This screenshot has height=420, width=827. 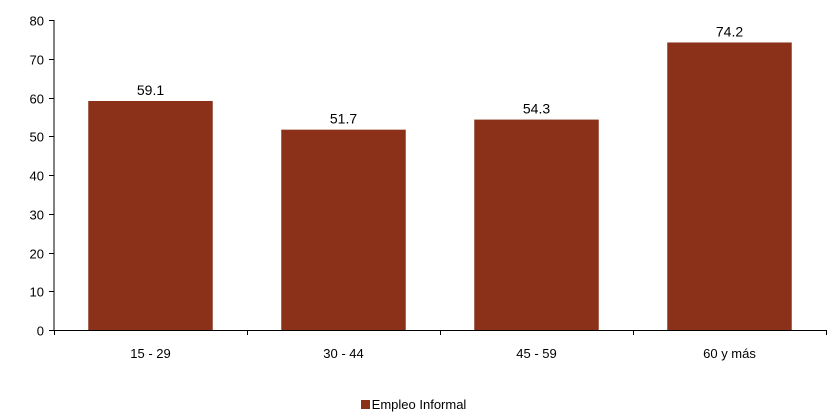 I want to click on legend-swatch, so click(x=365, y=404).